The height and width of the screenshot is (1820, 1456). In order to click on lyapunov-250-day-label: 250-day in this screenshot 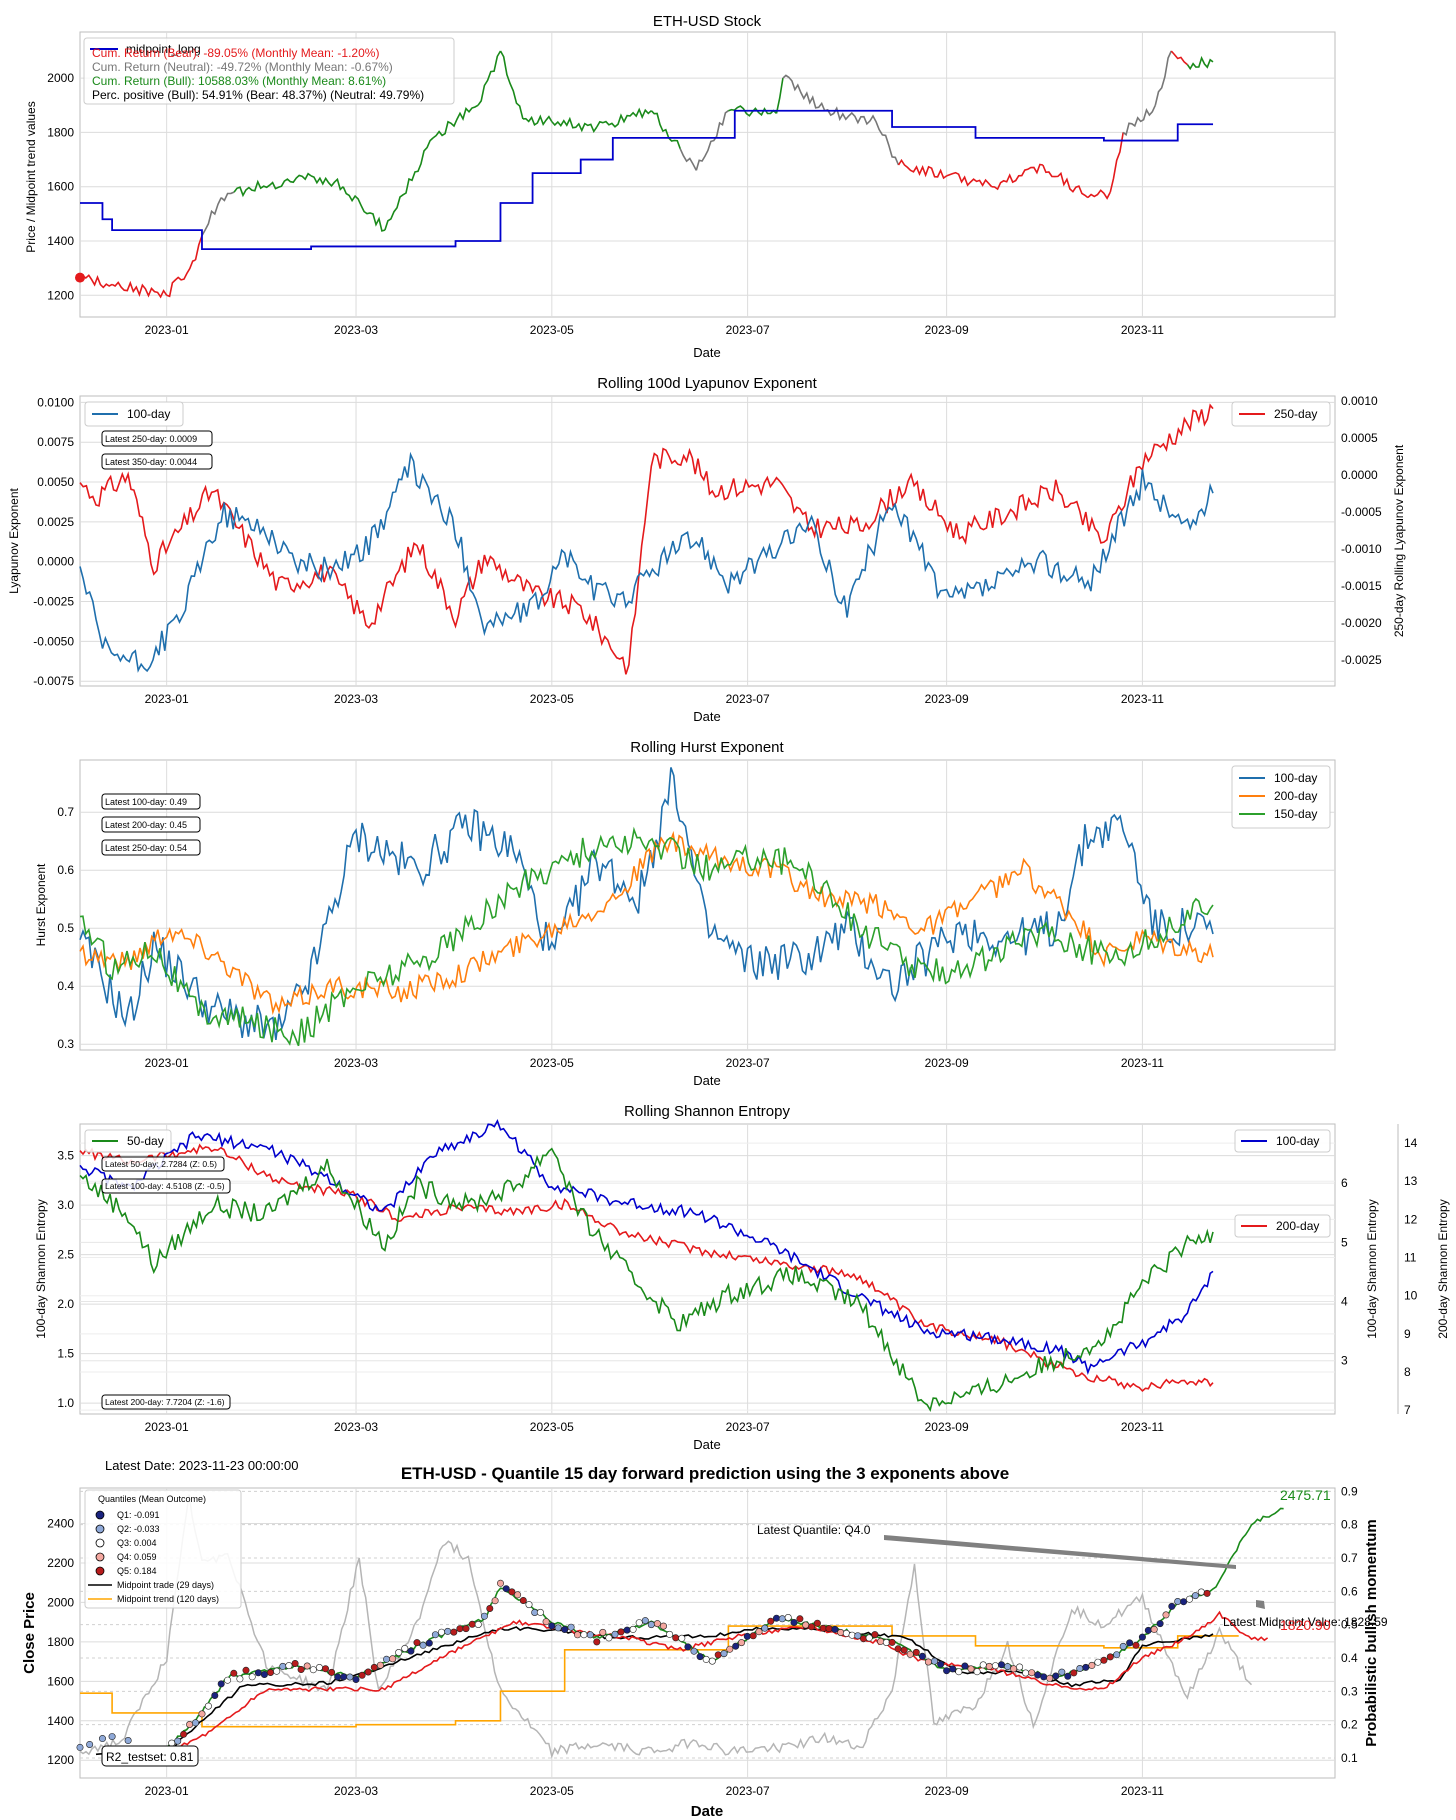, I will do `click(1295, 414)`.